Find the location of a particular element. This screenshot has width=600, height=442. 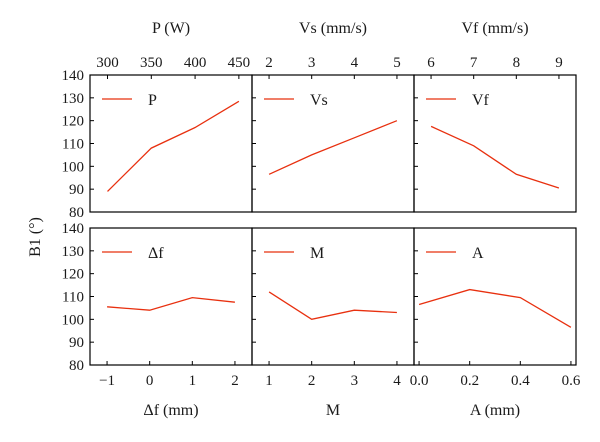

series-line-f is located at coordinates (171, 303).